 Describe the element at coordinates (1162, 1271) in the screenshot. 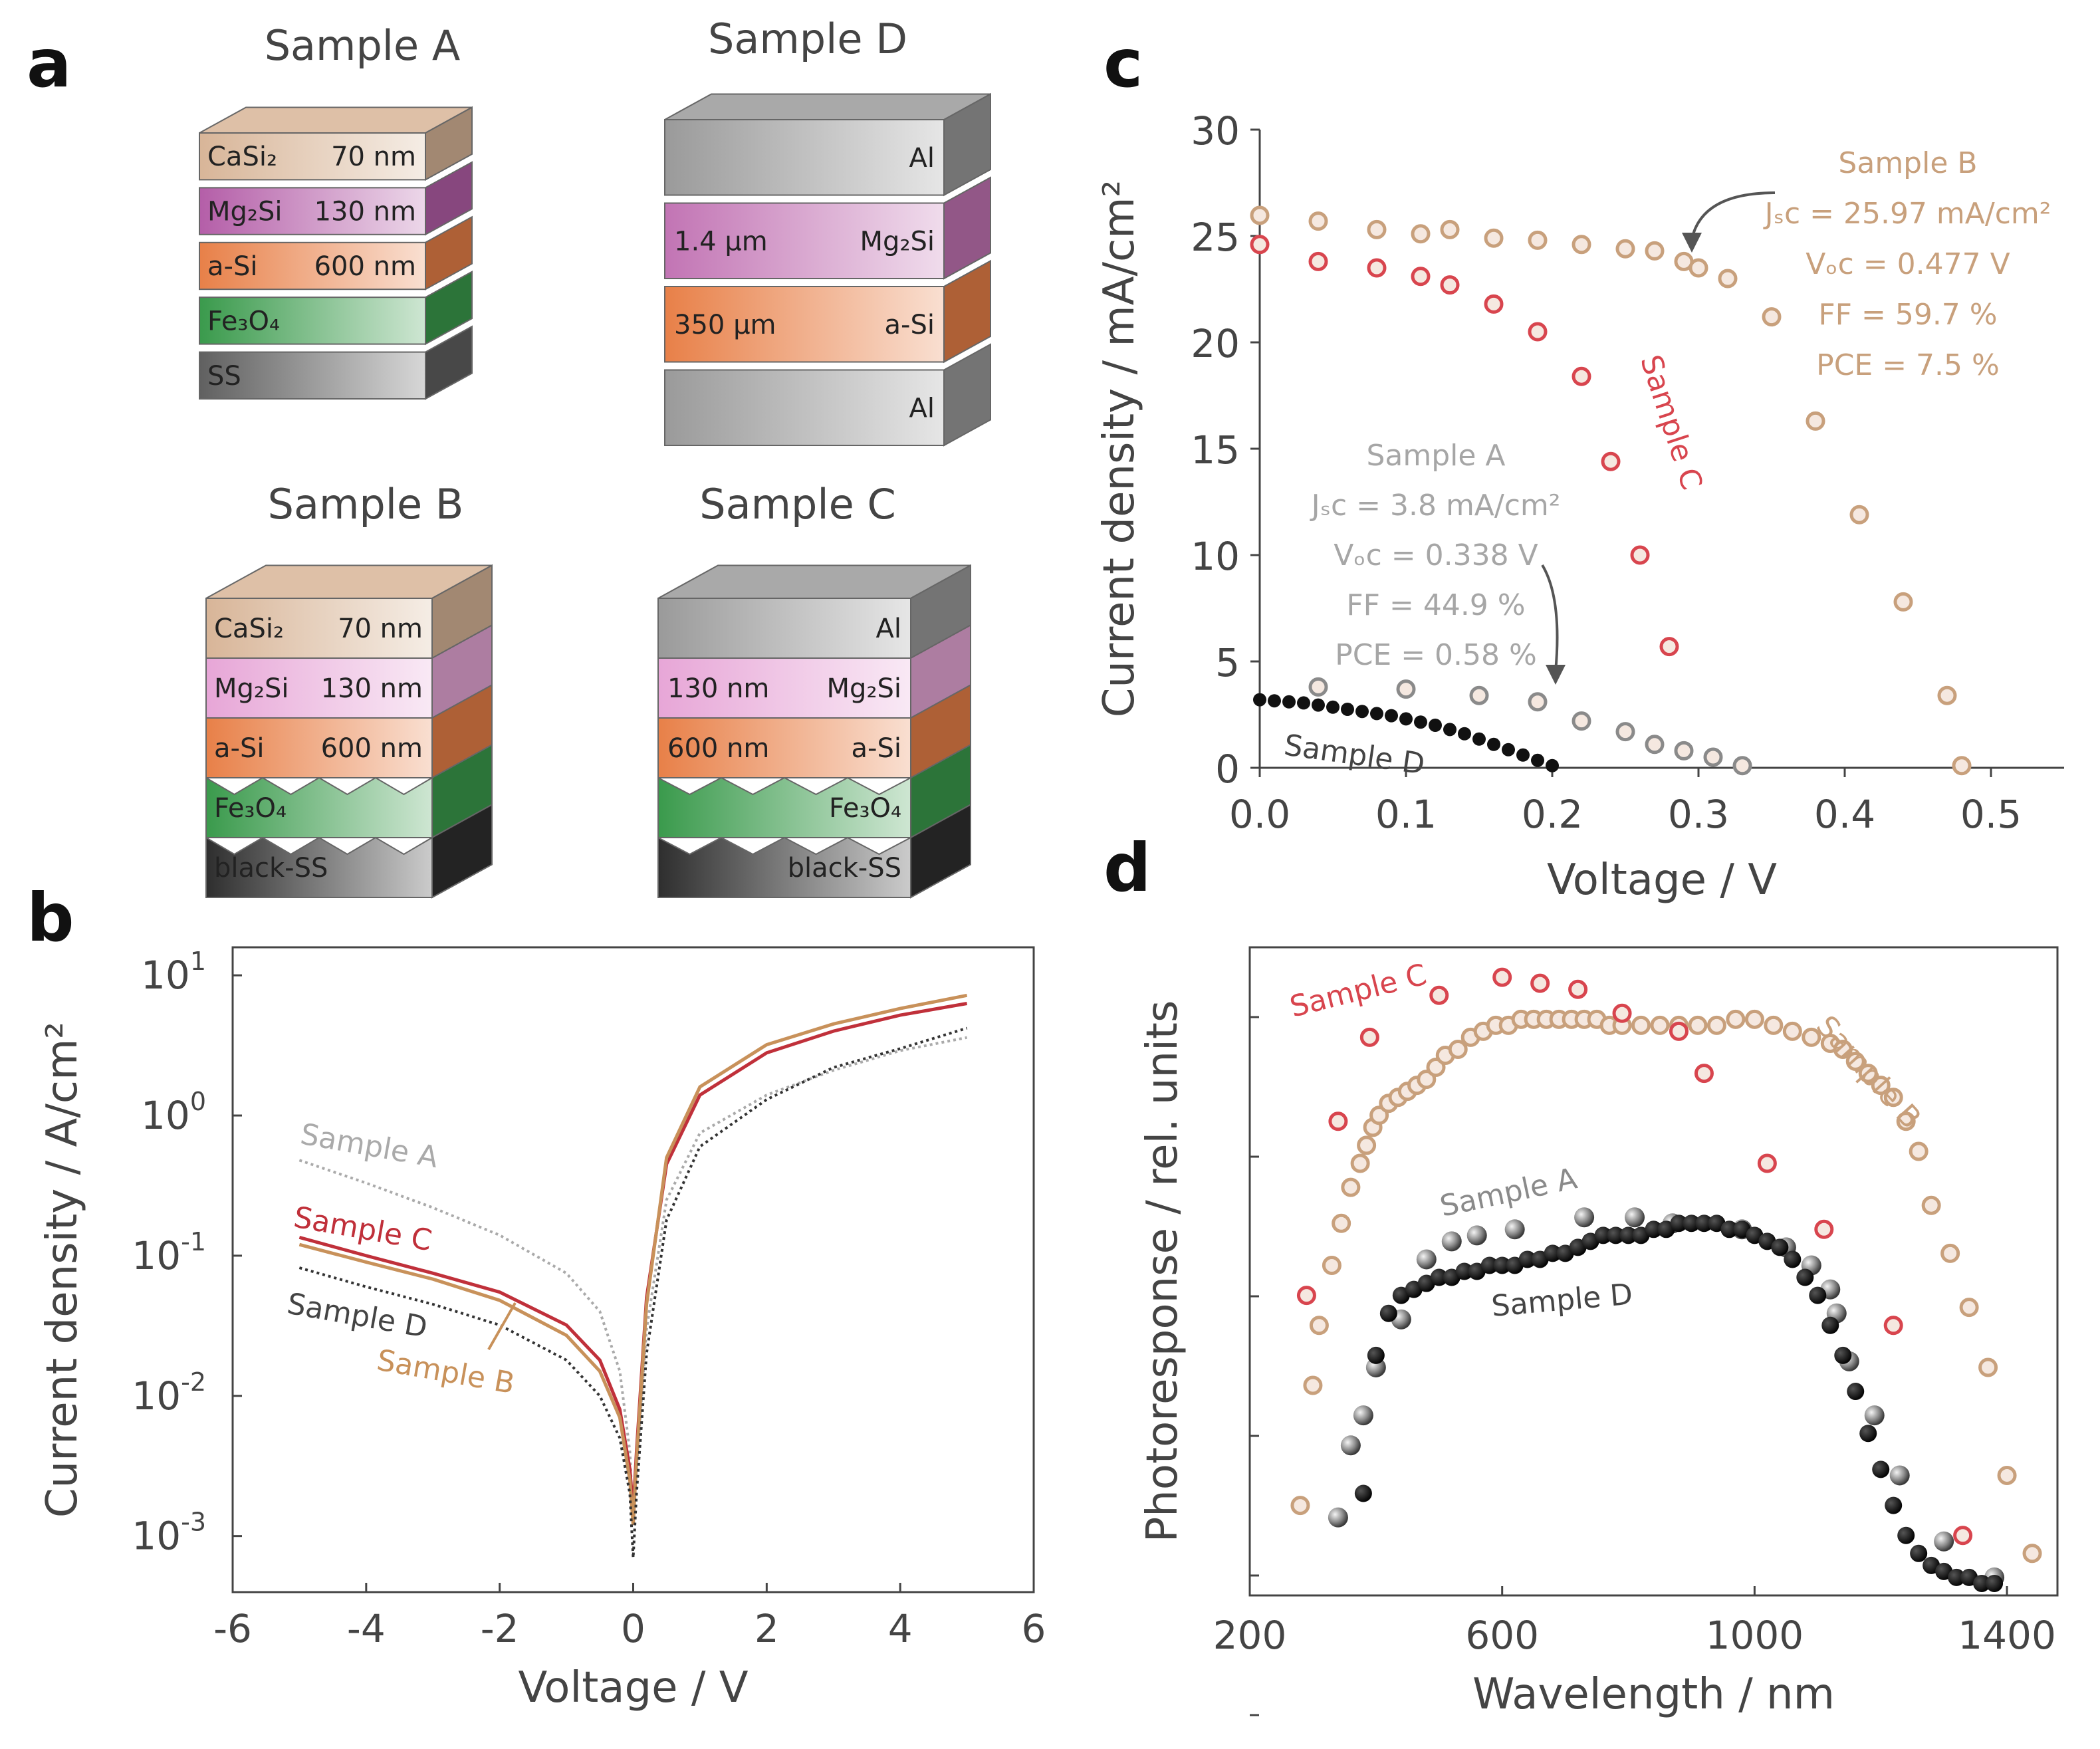

I see `y-axis-label: Photoresponse / rel. units` at that location.